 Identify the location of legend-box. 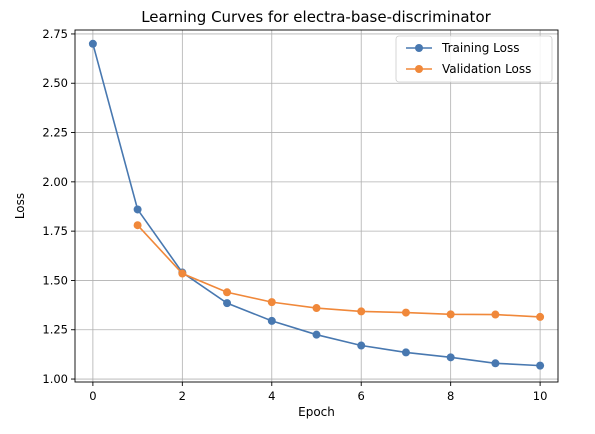
(474, 59).